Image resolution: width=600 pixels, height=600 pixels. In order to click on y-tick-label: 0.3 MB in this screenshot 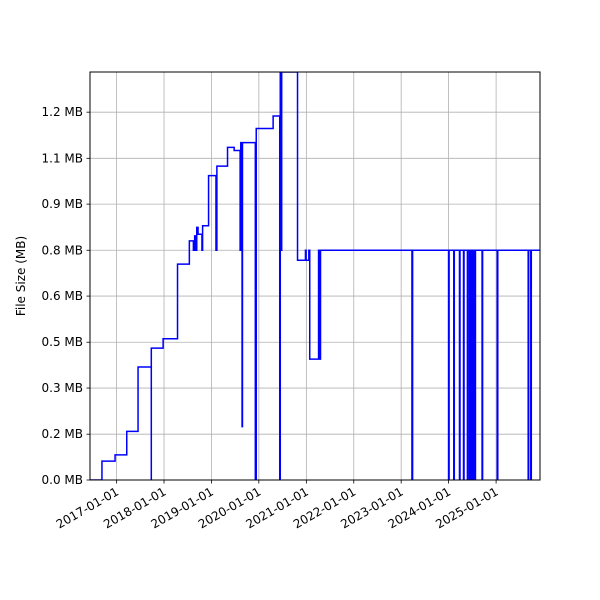, I will do `click(62, 388)`.